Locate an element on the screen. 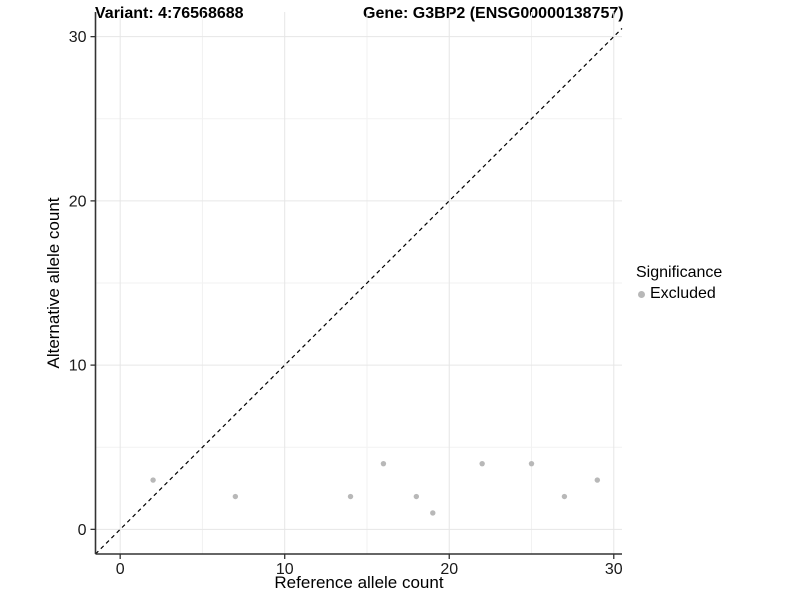 Image resolution: width=800 pixels, height=600 pixels. y-tick-label: 0 is located at coordinates (82, 530).